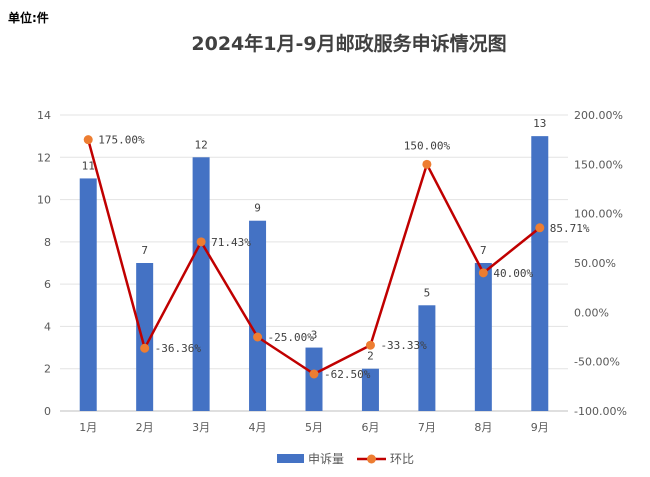 The height and width of the screenshot is (477, 650). What do you see at coordinates (427, 145) in the screenshot?
I see `line-data-label: 150.00%` at bounding box center [427, 145].